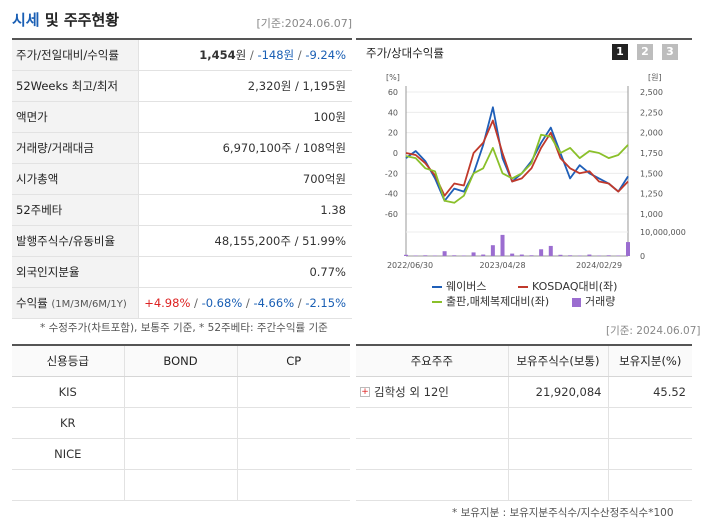 The height and width of the screenshot is (525, 702). What do you see at coordinates (524, 392) in the screenshot?
I see `table-row: + 김학성 외 12인 21,920,084 45.52` at bounding box center [524, 392].